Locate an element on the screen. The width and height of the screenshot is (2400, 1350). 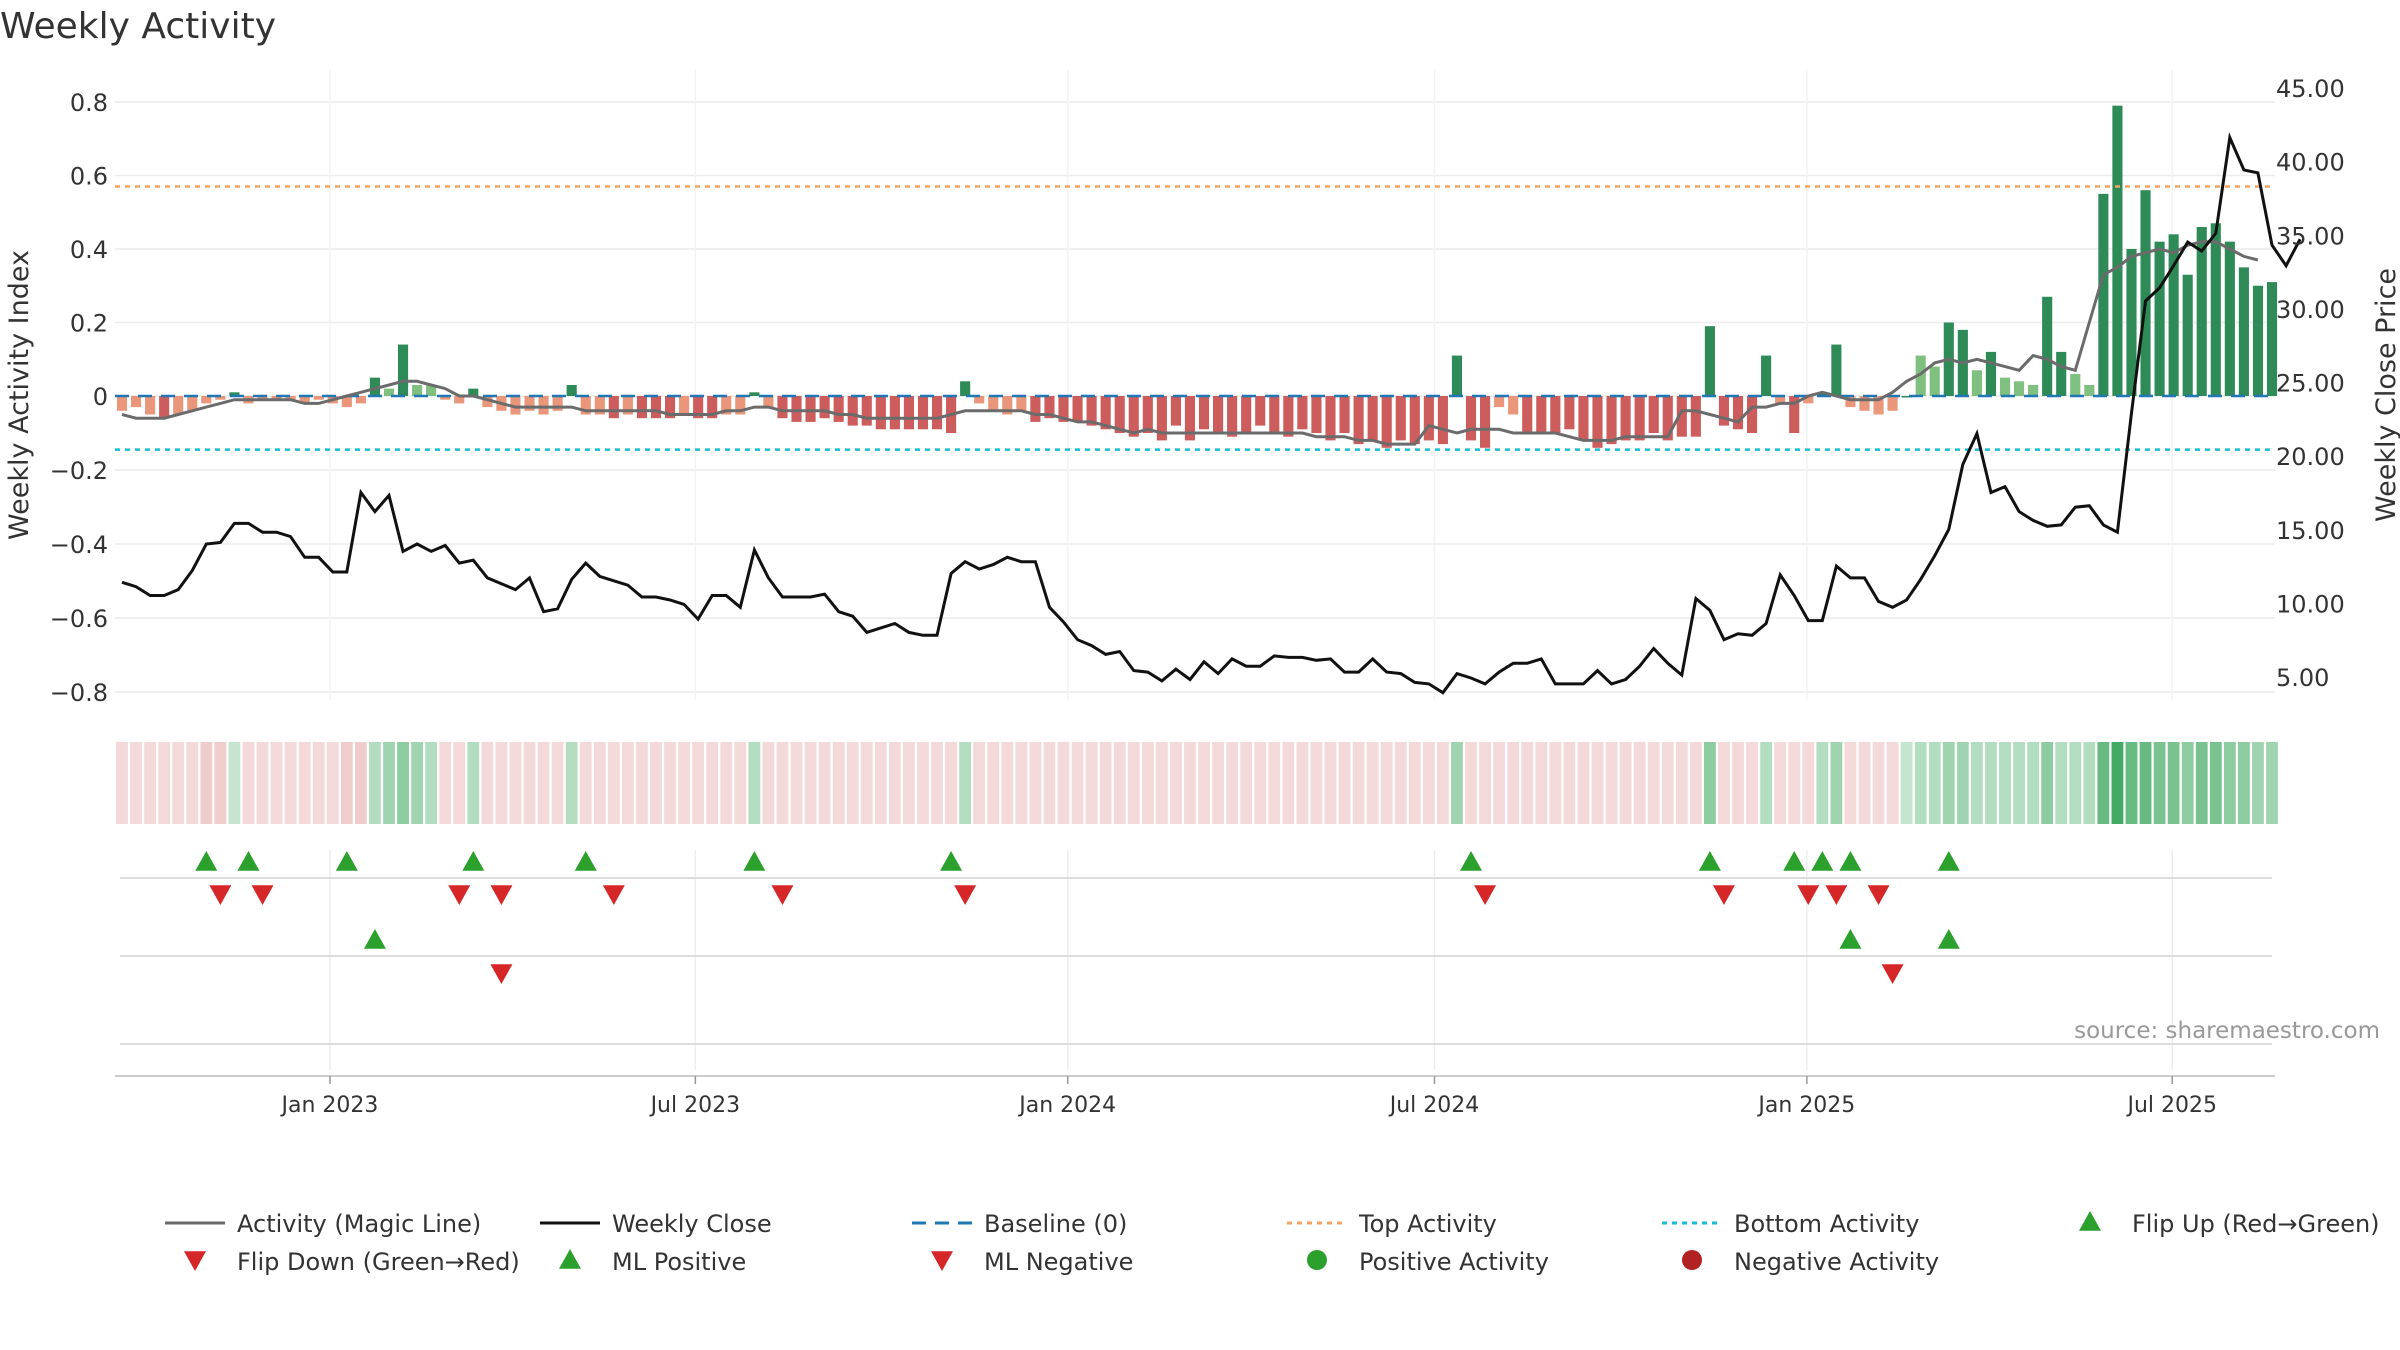
y2-tick-label: 30.00 is located at coordinates (2310, 310).